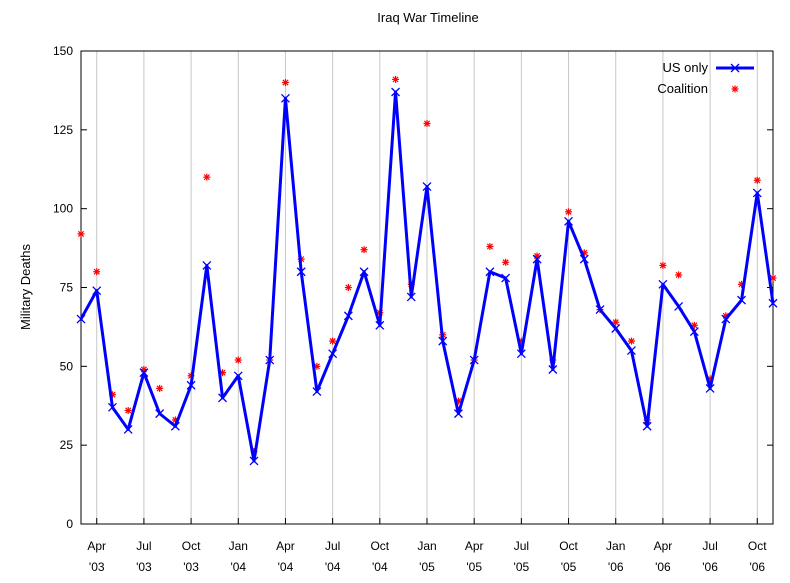  What do you see at coordinates (25, 287) in the screenshot?
I see `y-axis-label: Military Deaths` at bounding box center [25, 287].